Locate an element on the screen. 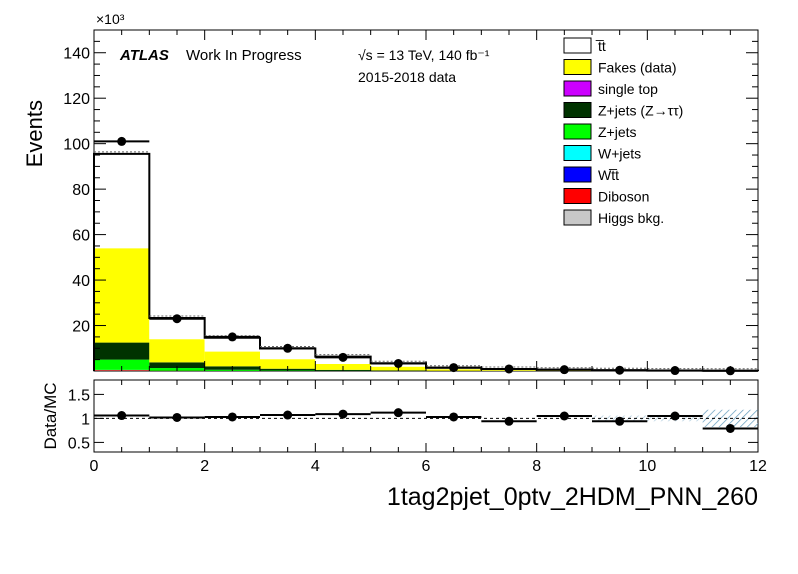  x-tick-label: 10 is located at coordinates (647, 466).